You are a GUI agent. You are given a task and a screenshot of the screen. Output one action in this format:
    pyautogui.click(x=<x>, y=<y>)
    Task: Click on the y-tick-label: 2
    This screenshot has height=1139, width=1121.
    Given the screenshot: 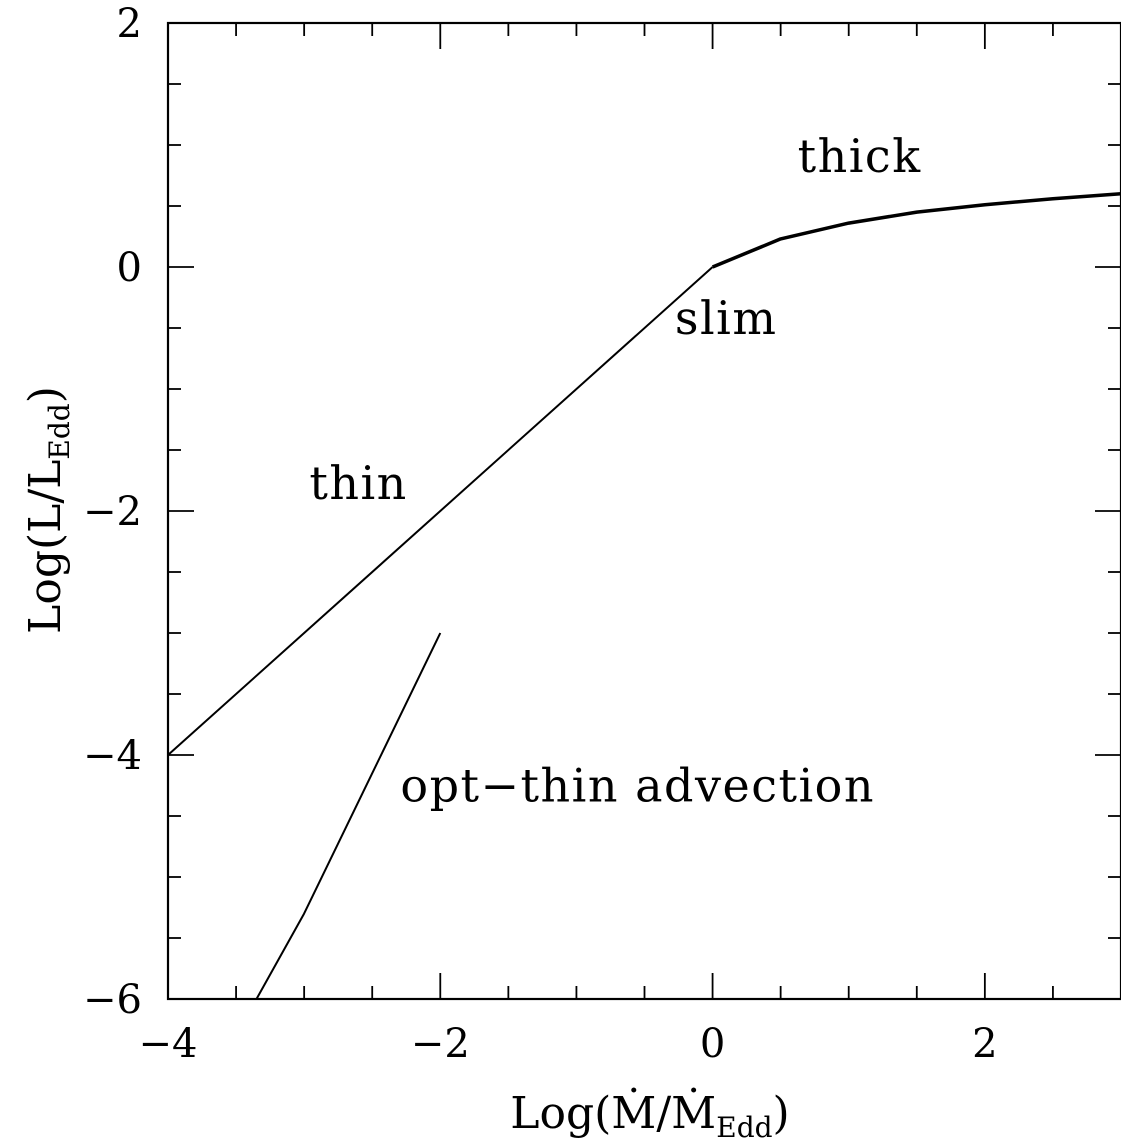 What is the action you would take?
    pyautogui.click(x=129, y=24)
    